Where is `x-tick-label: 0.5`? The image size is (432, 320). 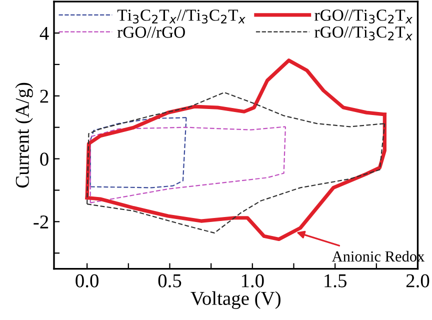 x-tick-label: 0.5 is located at coordinates (170, 281).